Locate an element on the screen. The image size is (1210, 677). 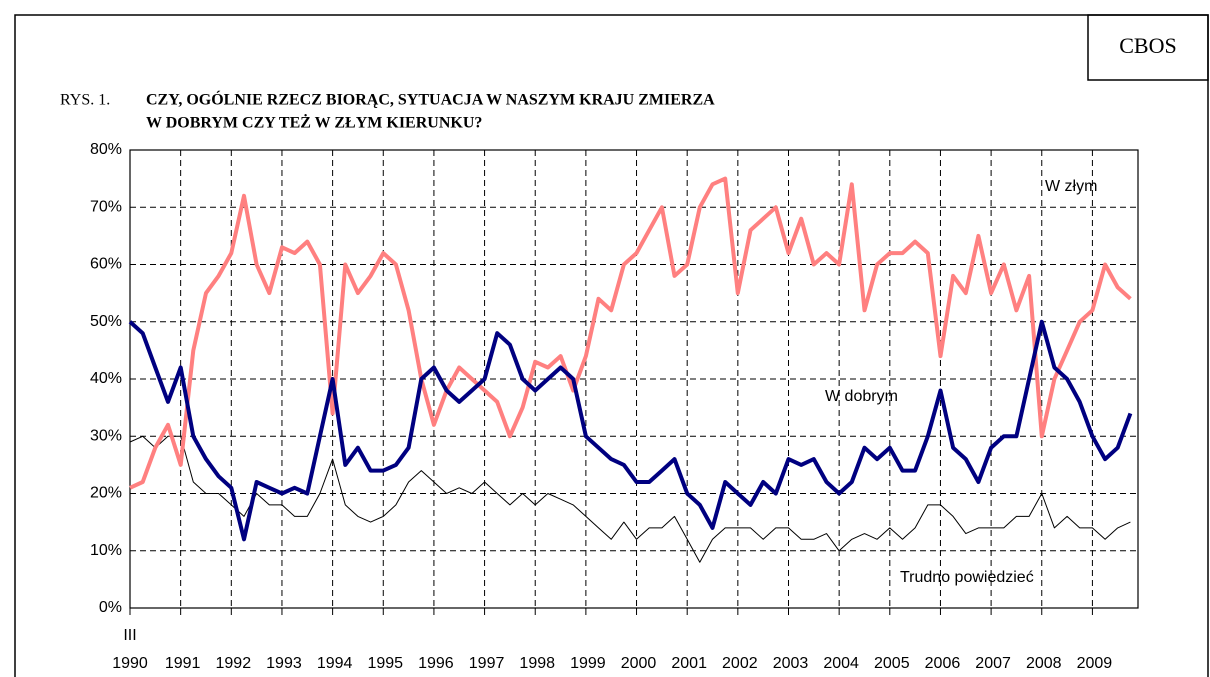
x-tick-label: 2000 is located at coordinates (639, 663).